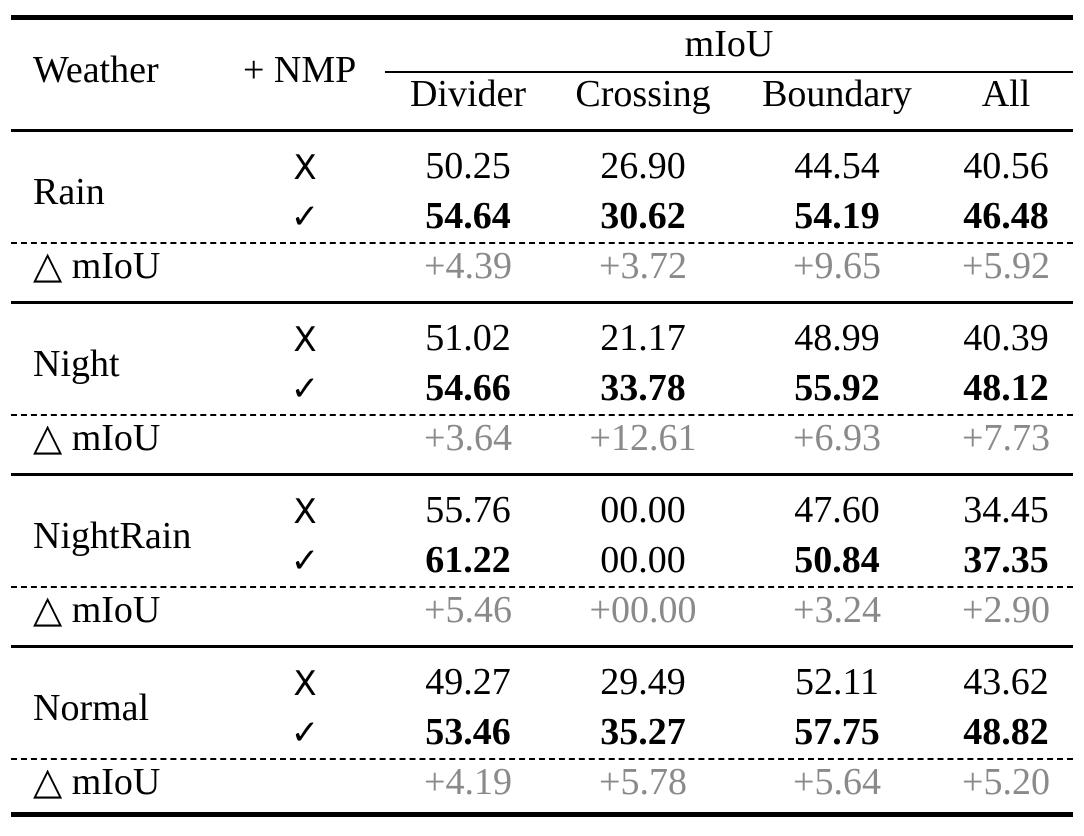  What do you see at coordinates (305, 733) in the screenshot?
I see `mark-with-normal: ✓` at bounding box center [305, 733].